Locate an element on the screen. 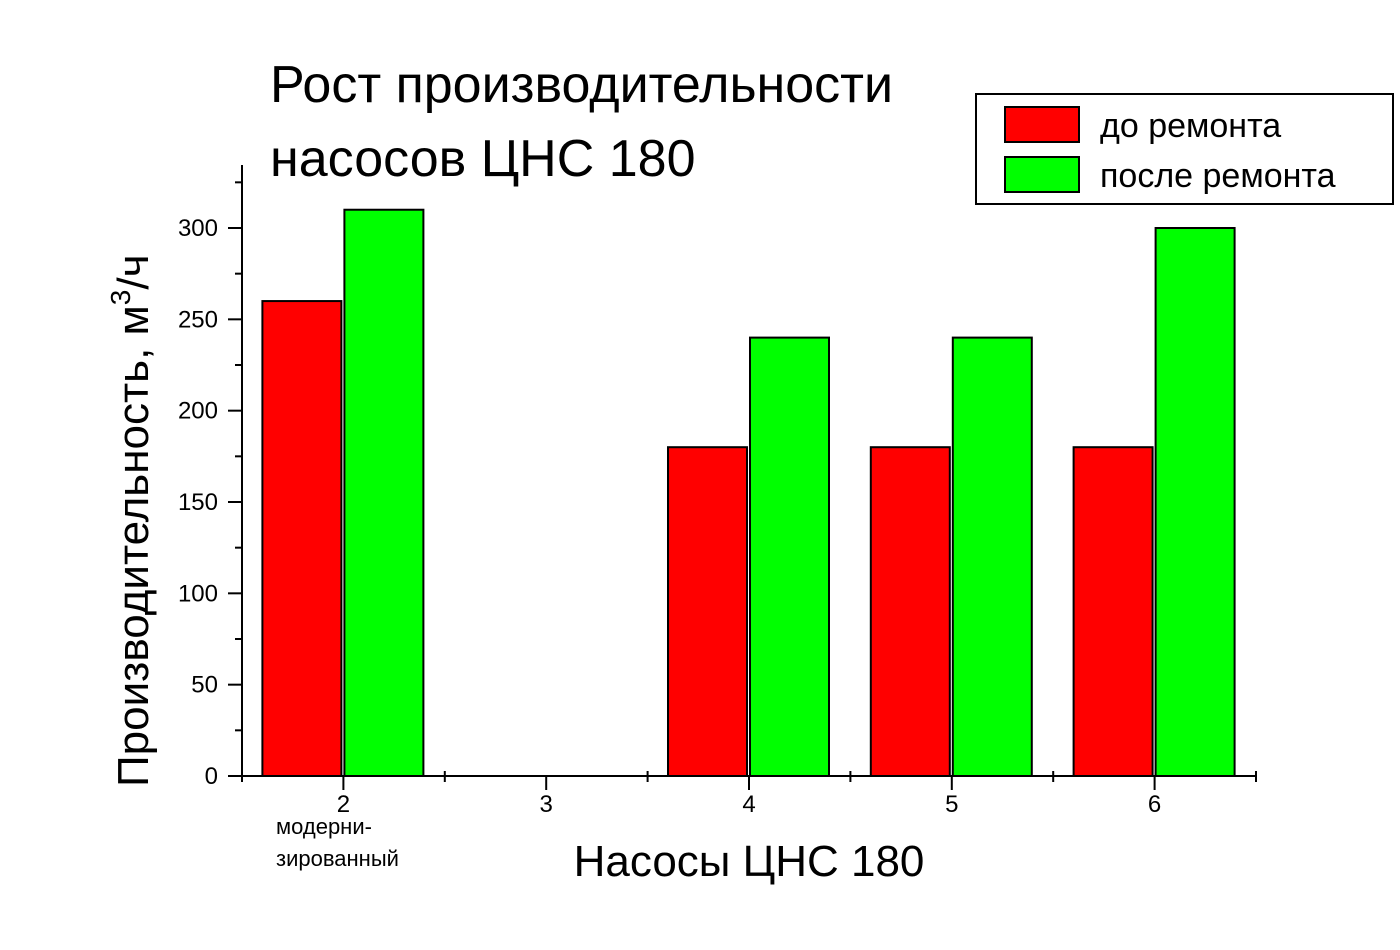 This screenshot has height=950, width=1400. x-tick-label: 5 is located at coordinates (951, 804).